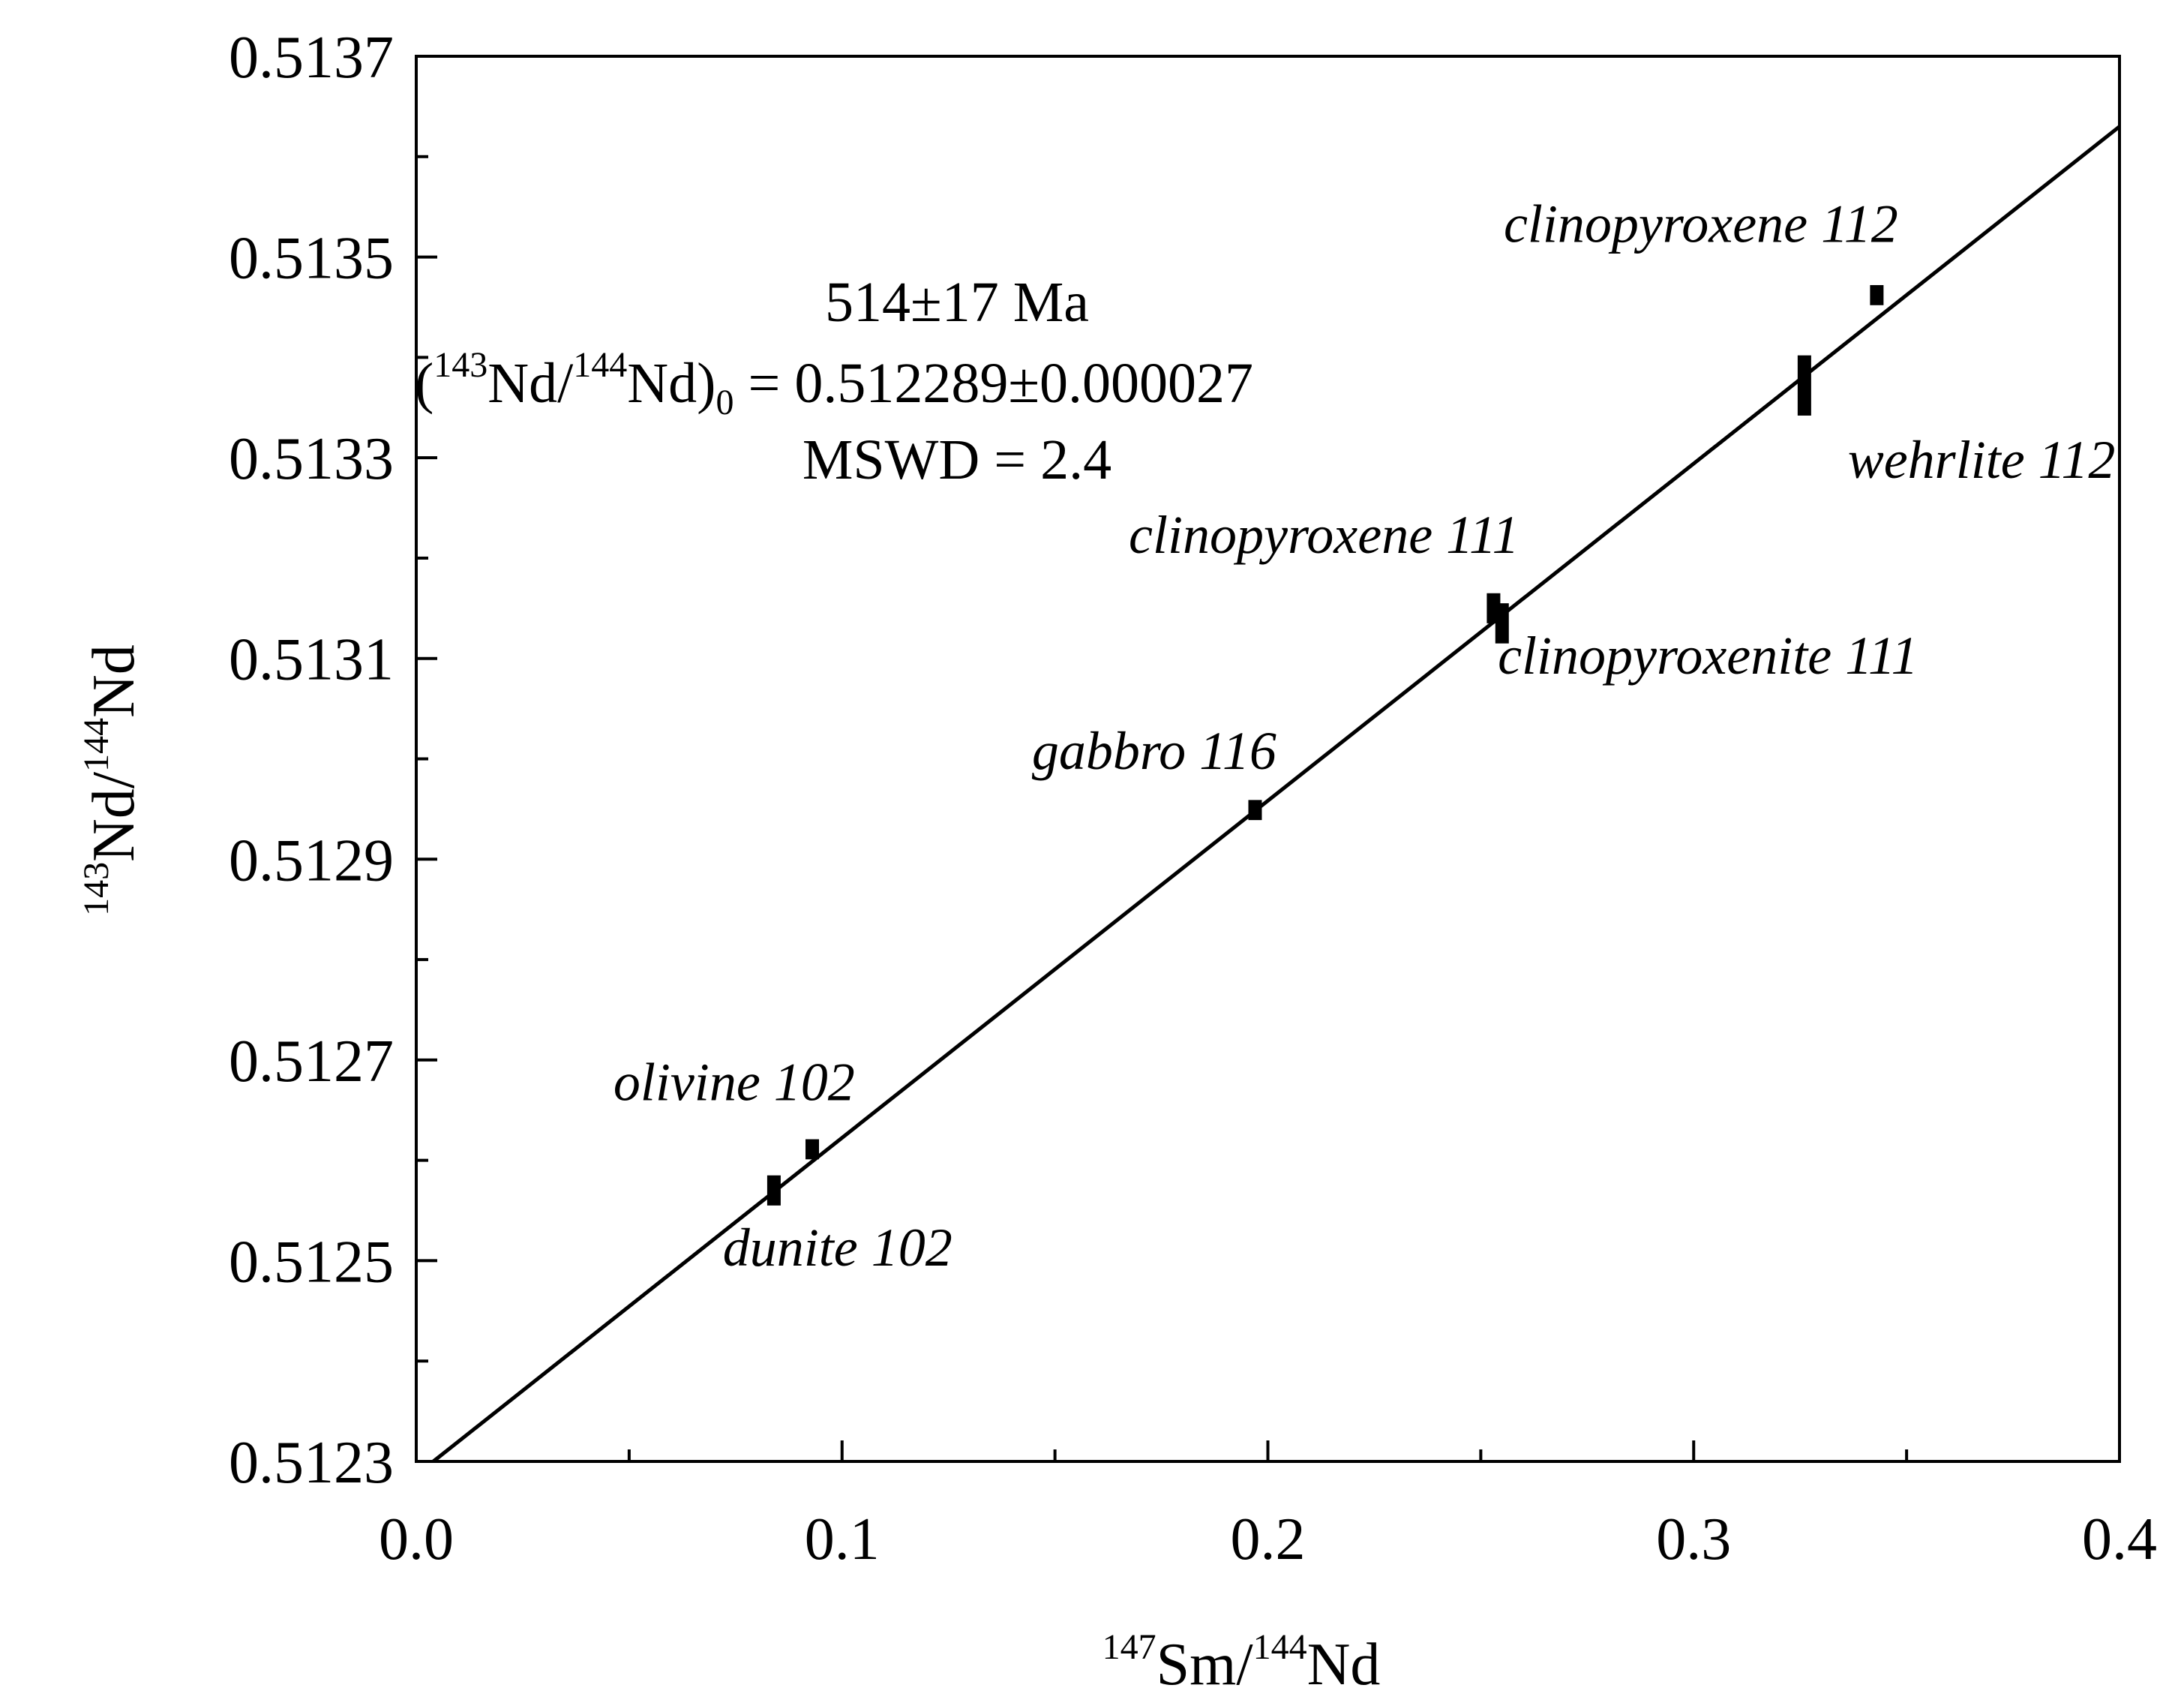 The height and width of the screenshot is (1706, 2184). I want to click on mswd-annotation: MSWD = 2.4, so click(957, 459).